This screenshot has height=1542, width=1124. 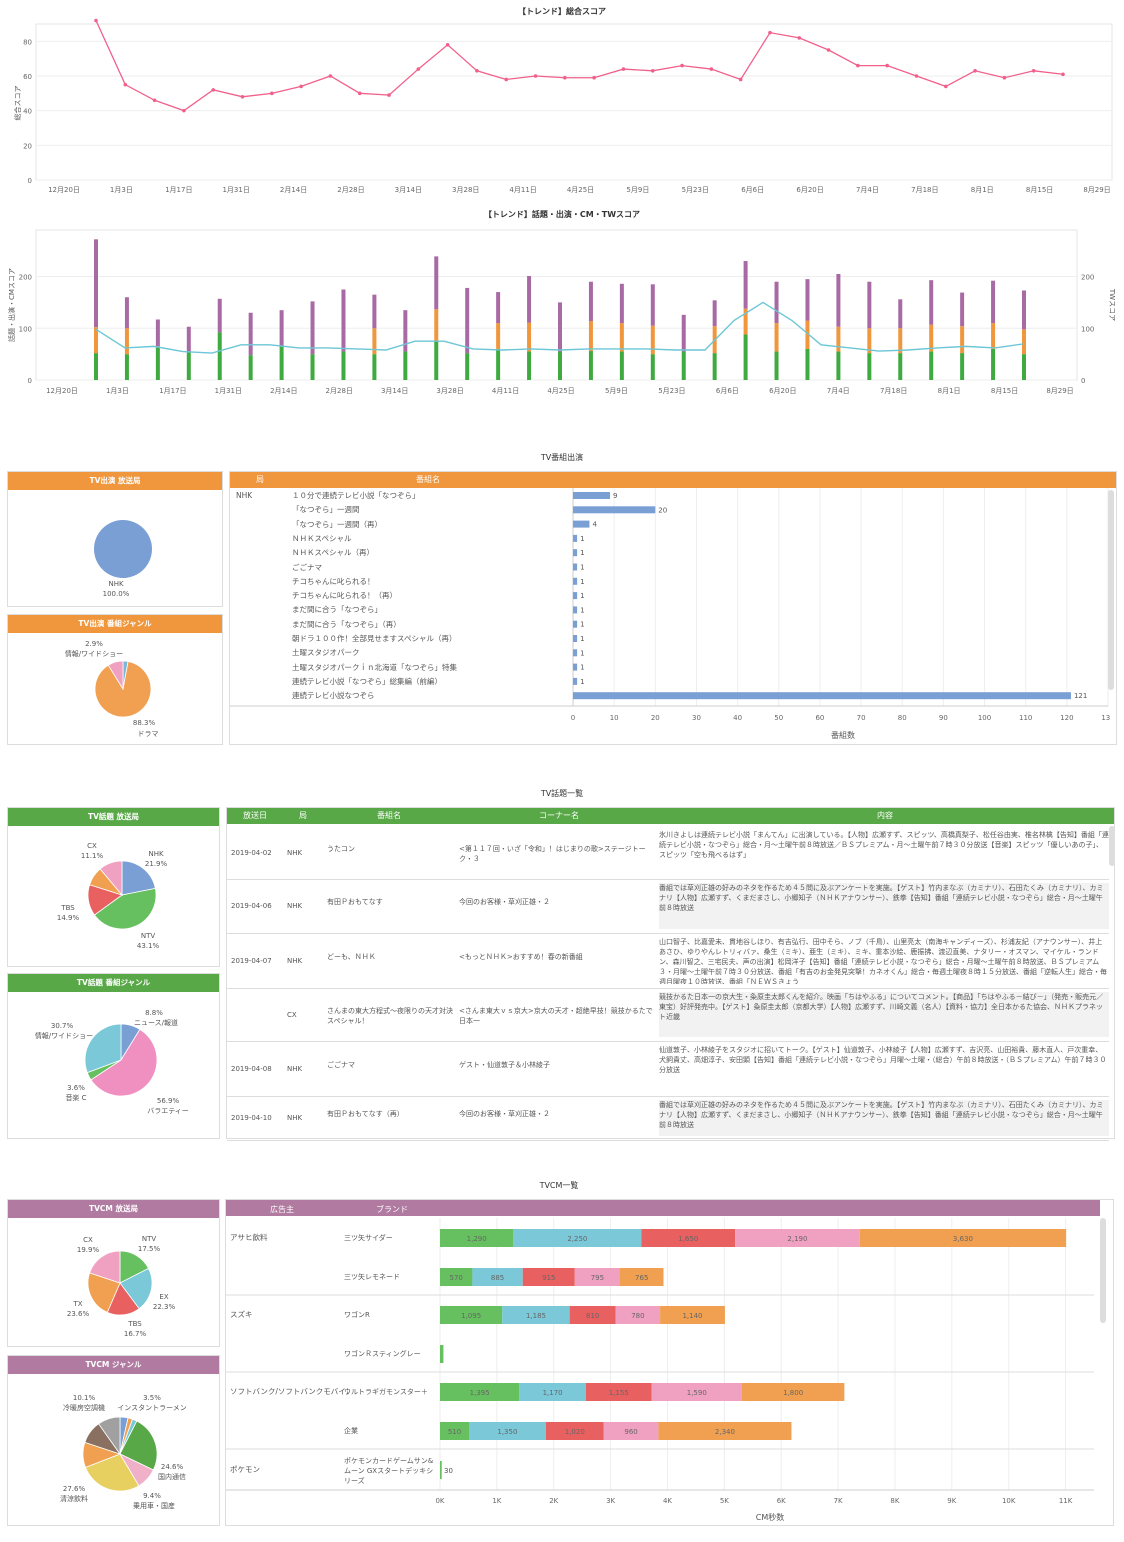 I want to click on x-tick-label: 60, so click(x=819, y=718).